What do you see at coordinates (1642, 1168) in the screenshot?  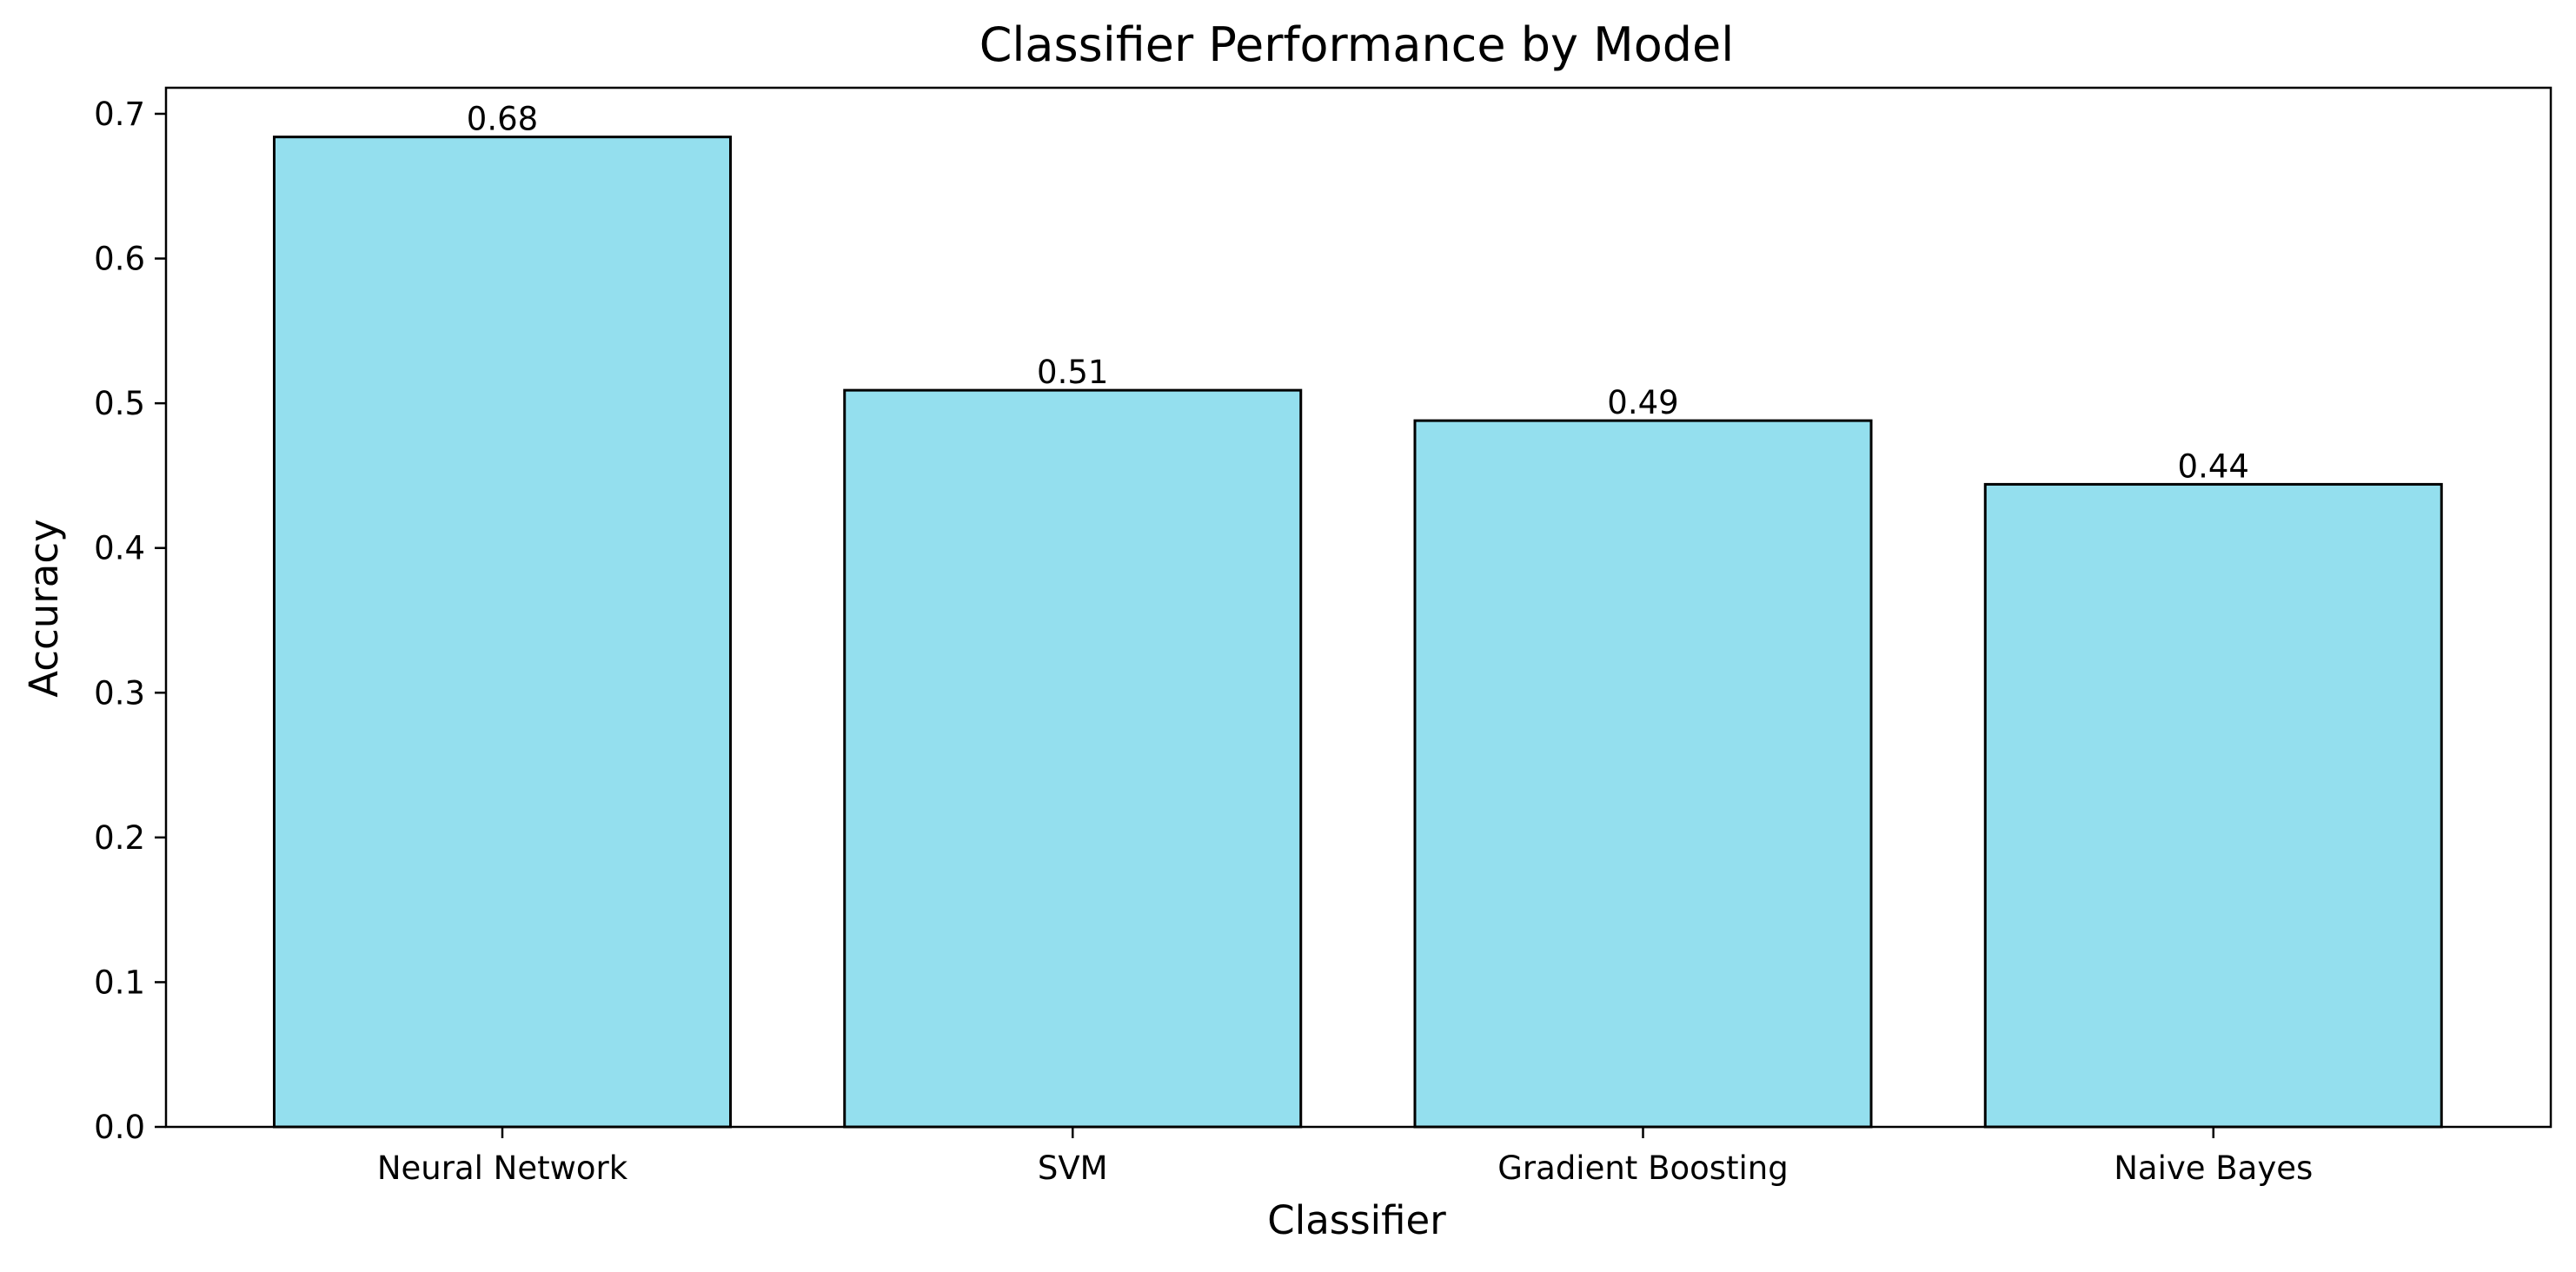 I see `x-tick-label: Gradient Boosting` at bounding box center [1642, 1168].